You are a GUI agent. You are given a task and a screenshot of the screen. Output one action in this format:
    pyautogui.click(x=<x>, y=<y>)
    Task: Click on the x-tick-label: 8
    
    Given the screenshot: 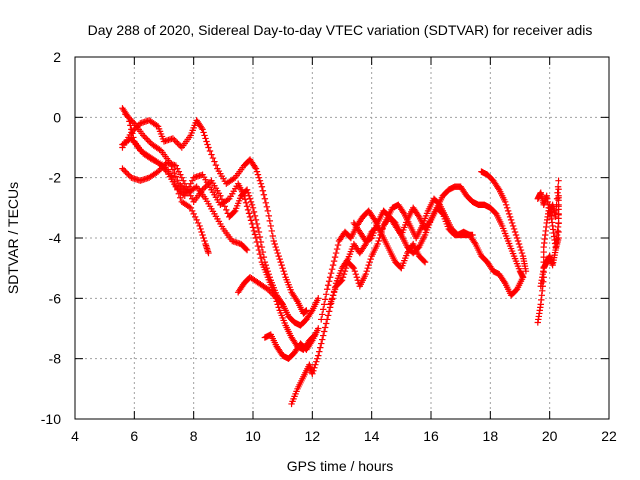 What is the action you would take?
    pyautogui.click(x=194, y=436)
    